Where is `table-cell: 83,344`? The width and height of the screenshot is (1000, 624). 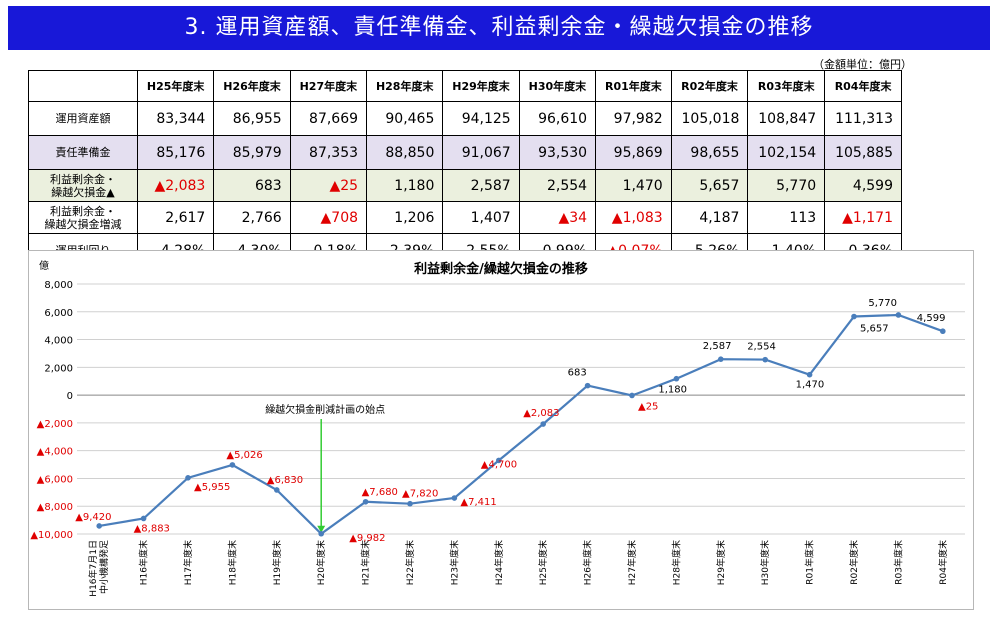 table-cell: 83,344 is located at coordinates (175, 118).